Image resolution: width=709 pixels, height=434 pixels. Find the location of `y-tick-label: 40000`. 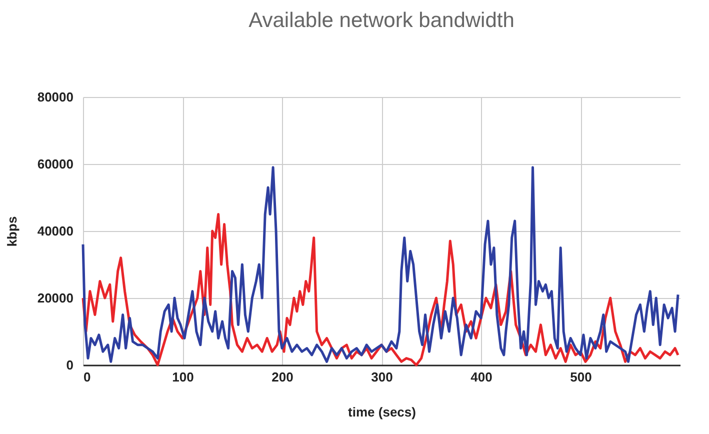

y-tick-label: 40000 is located at coordinates (55, 231).